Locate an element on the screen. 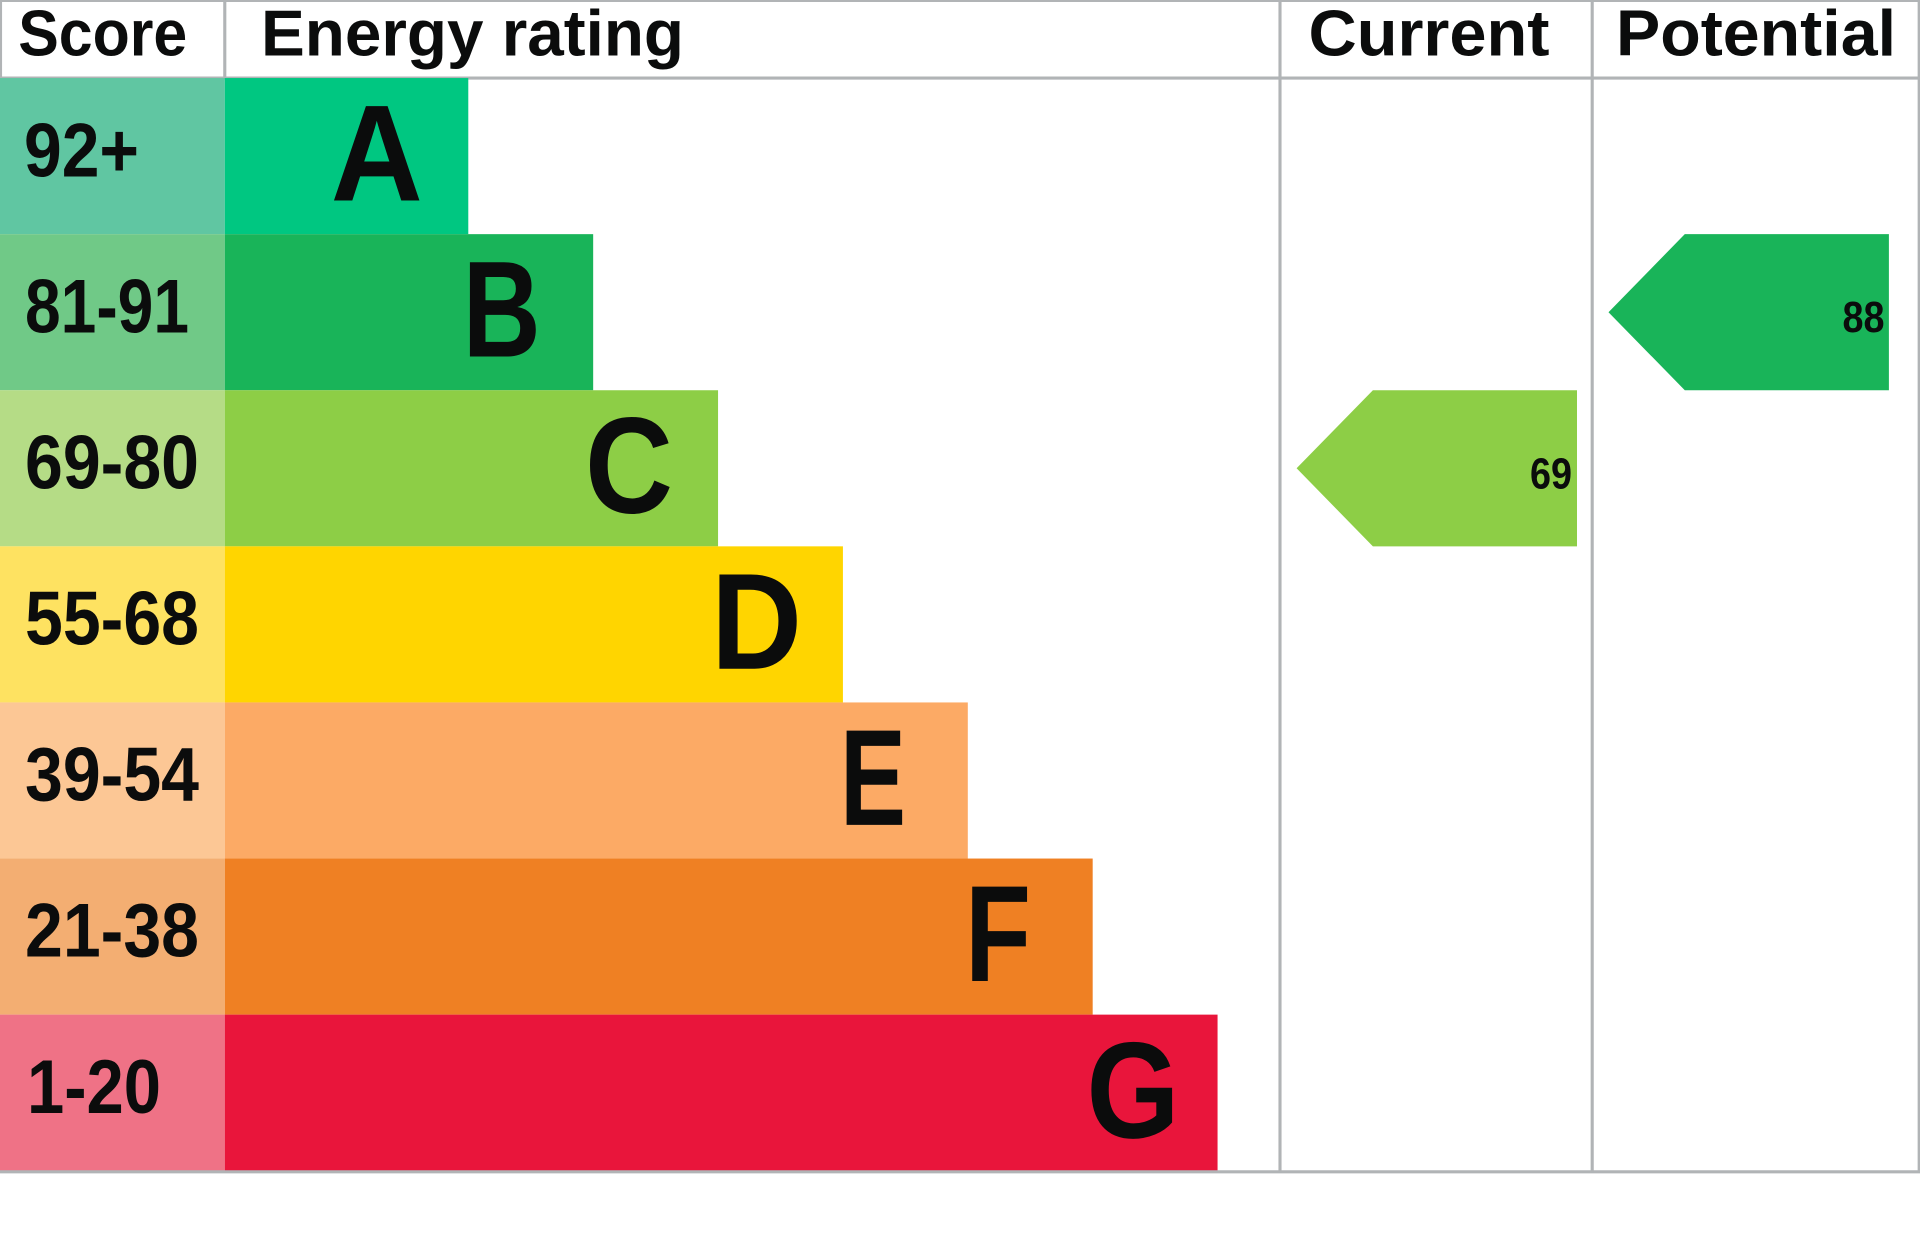 The width and height of the screenshot is (1920, 1249). svg-text: C is located at coordinates (629, 466).